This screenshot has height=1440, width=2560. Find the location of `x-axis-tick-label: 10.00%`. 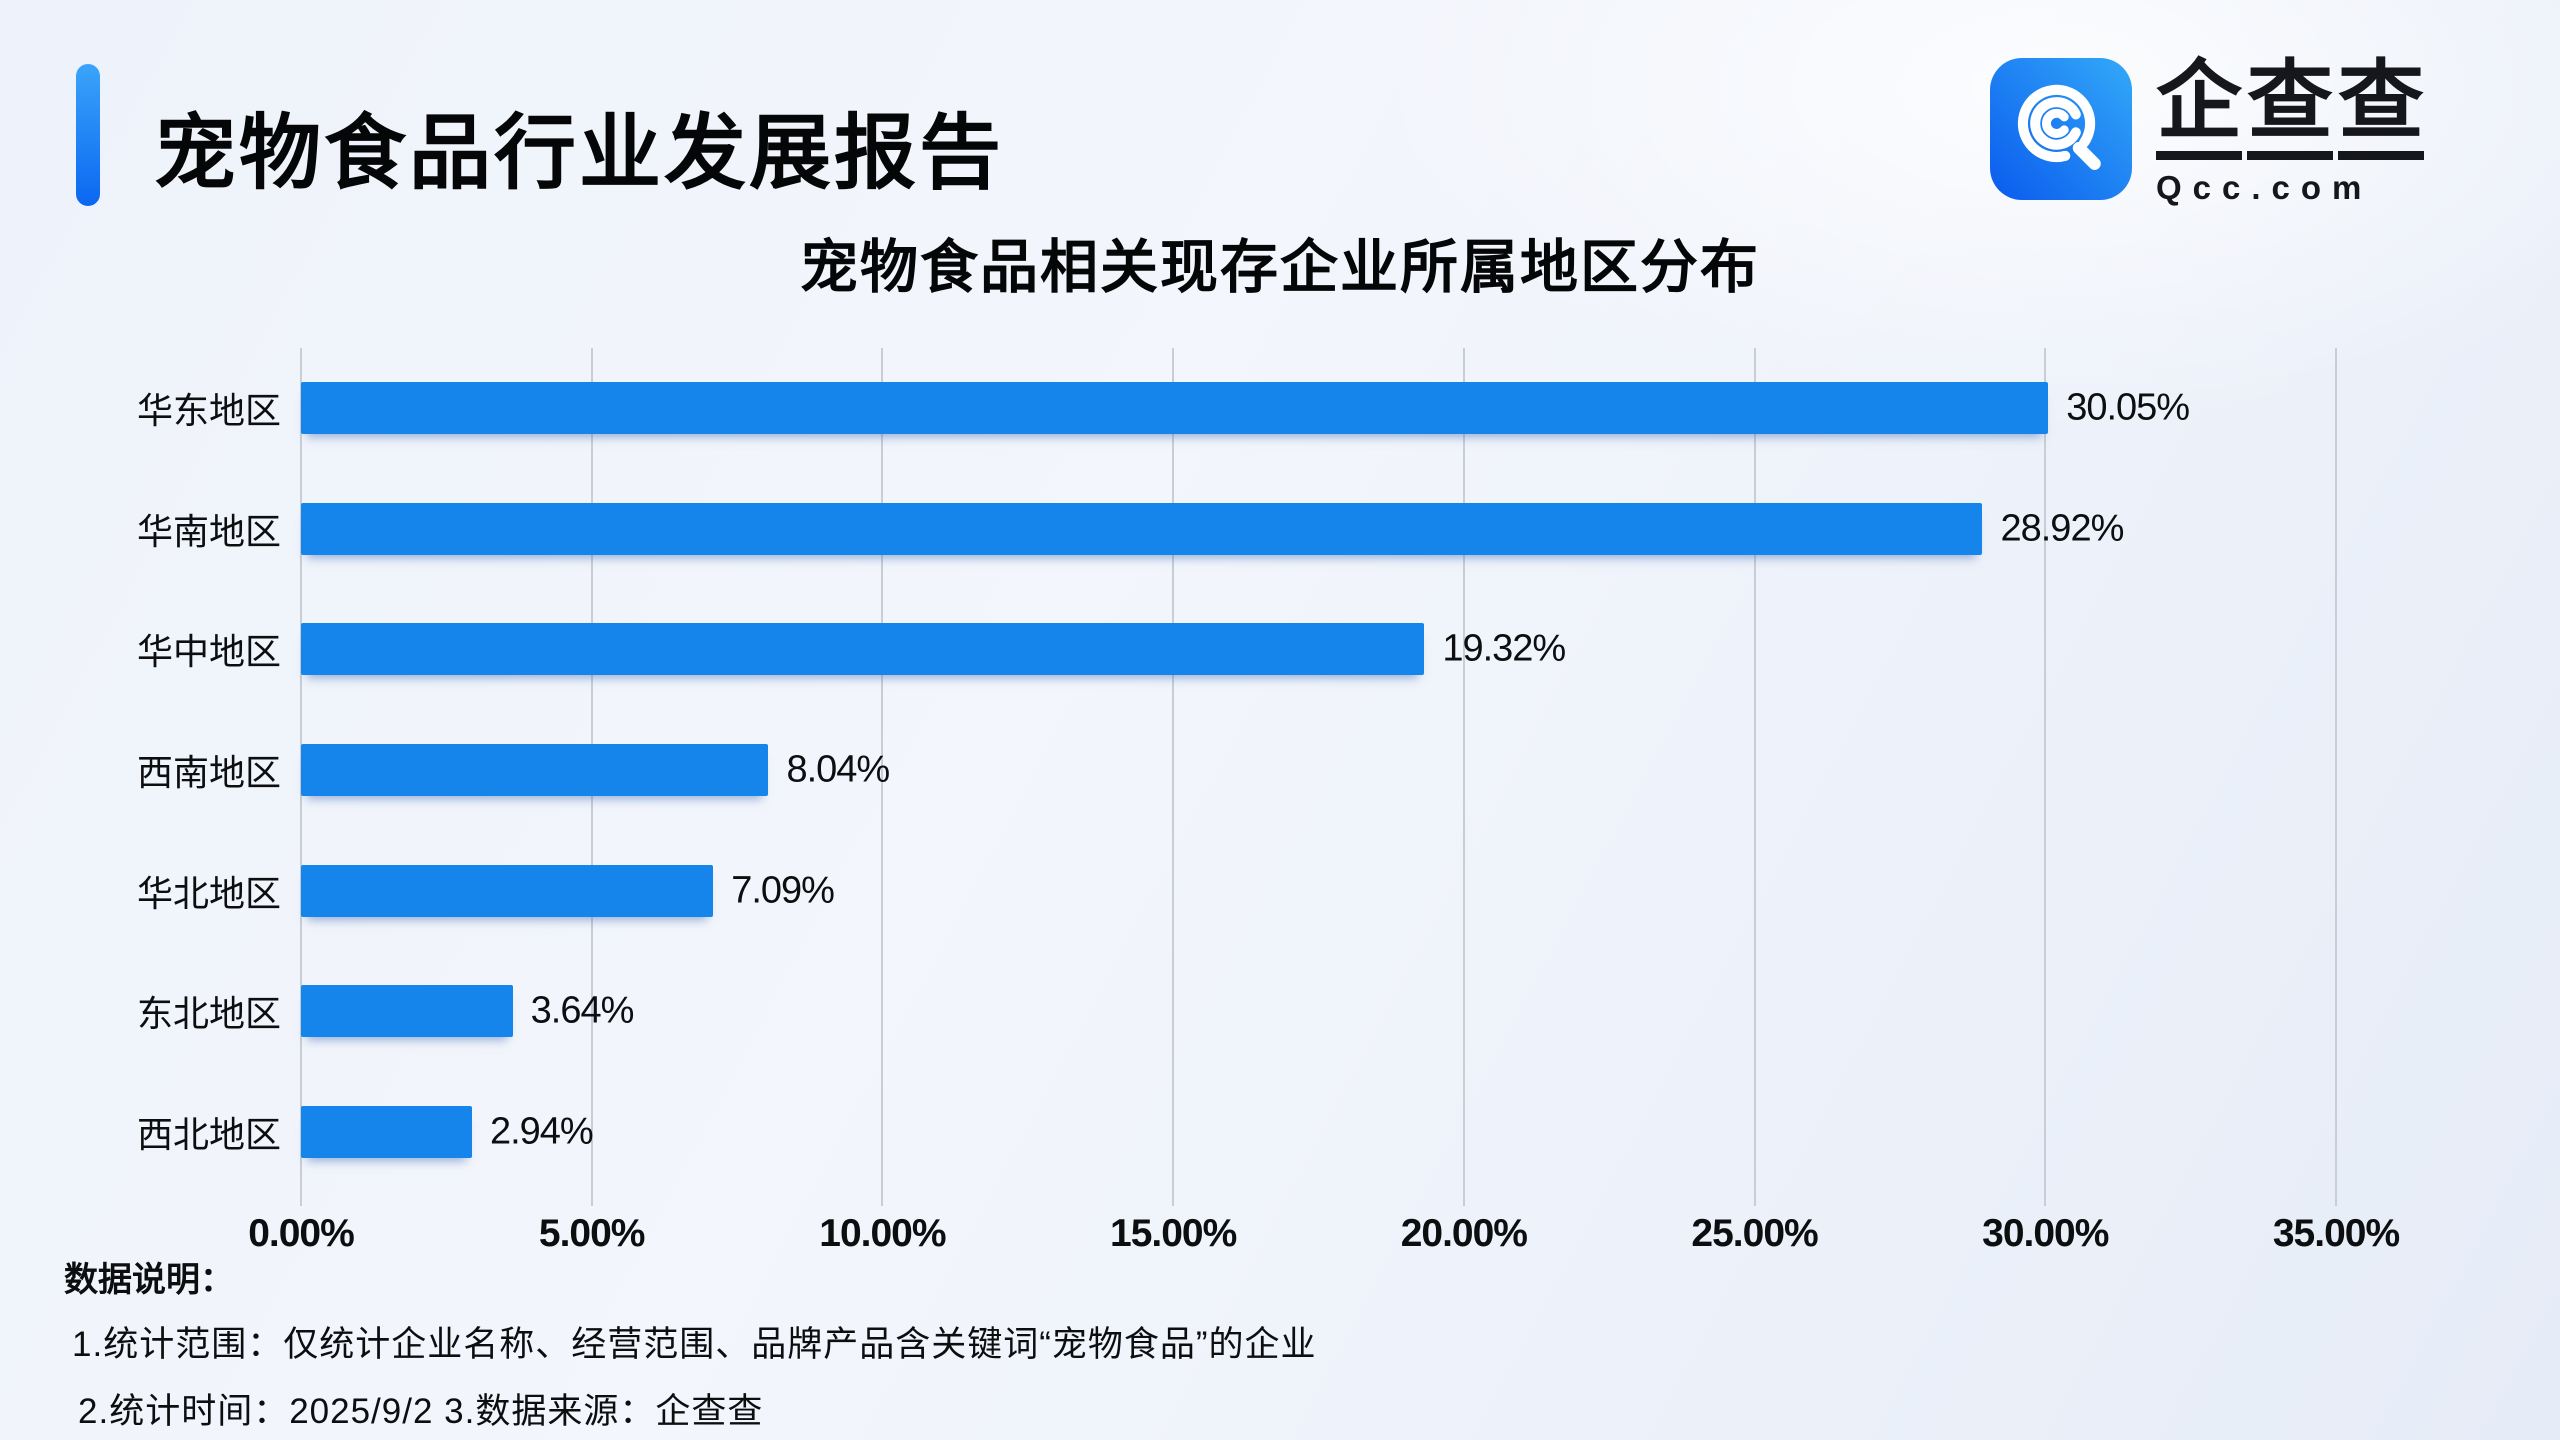

x-axis-tick-label: 10.00% is located at coordinates (882, 1233).